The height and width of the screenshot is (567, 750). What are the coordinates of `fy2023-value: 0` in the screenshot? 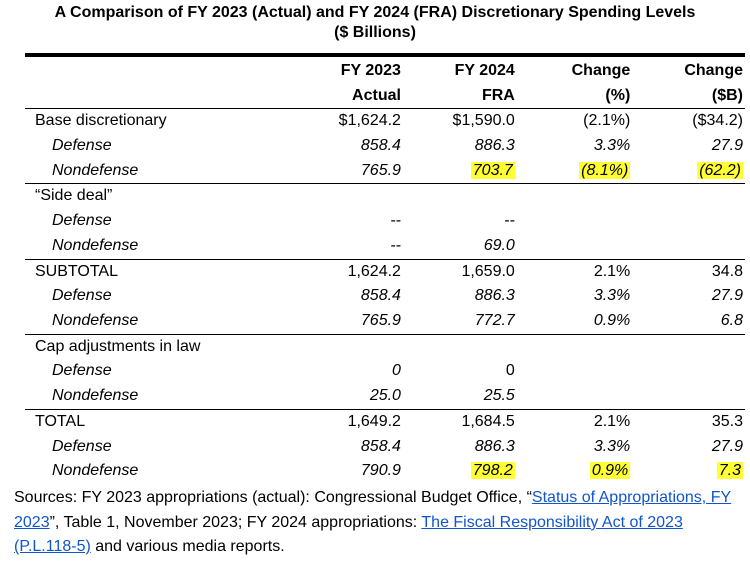 It's located at (396, 371).